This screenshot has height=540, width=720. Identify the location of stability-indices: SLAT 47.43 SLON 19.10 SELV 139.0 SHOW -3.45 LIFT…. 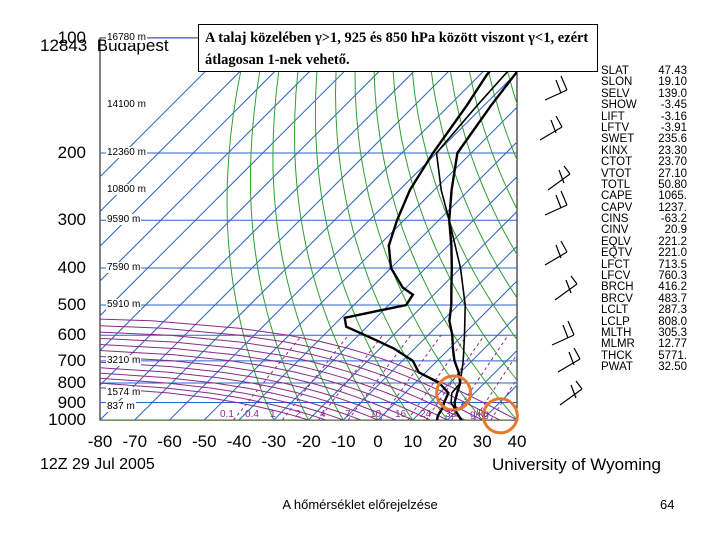
(644, 219).